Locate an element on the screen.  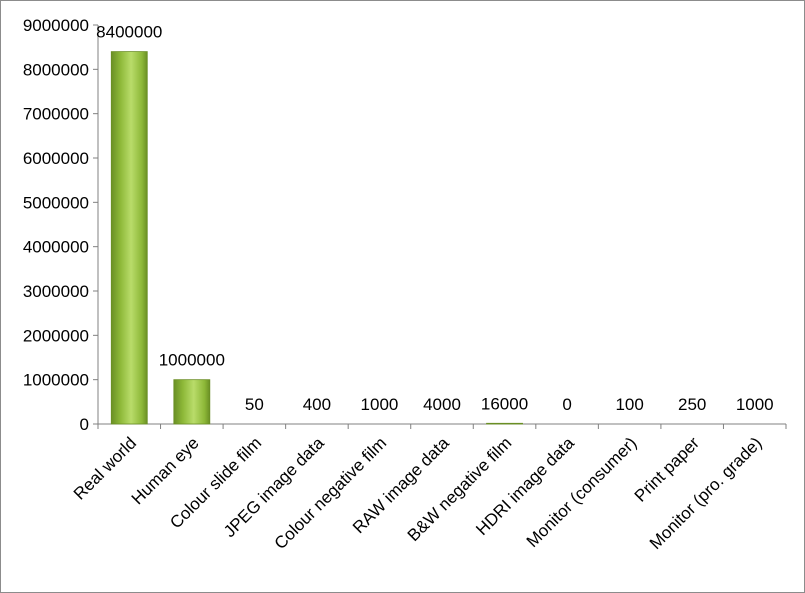
x-category-label: Monitor (pro. grade) is located at coordinates (706, 493).